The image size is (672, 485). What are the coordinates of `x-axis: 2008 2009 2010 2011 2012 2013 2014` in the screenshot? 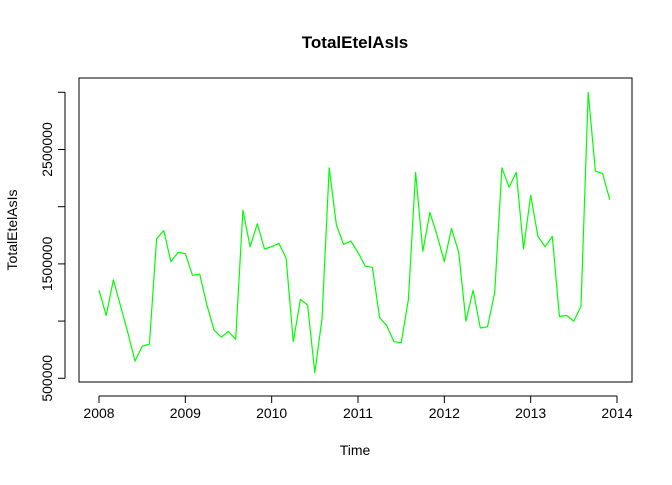 It's located at (358, 408).